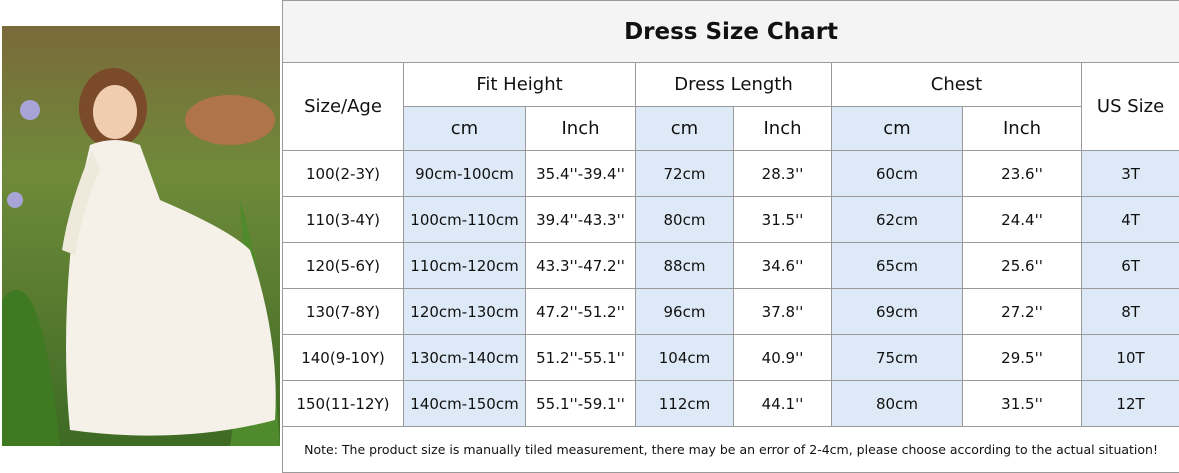 This screenshot has height=473, width=1179. I want to click on column-header: US Size, so click(1129, 106).